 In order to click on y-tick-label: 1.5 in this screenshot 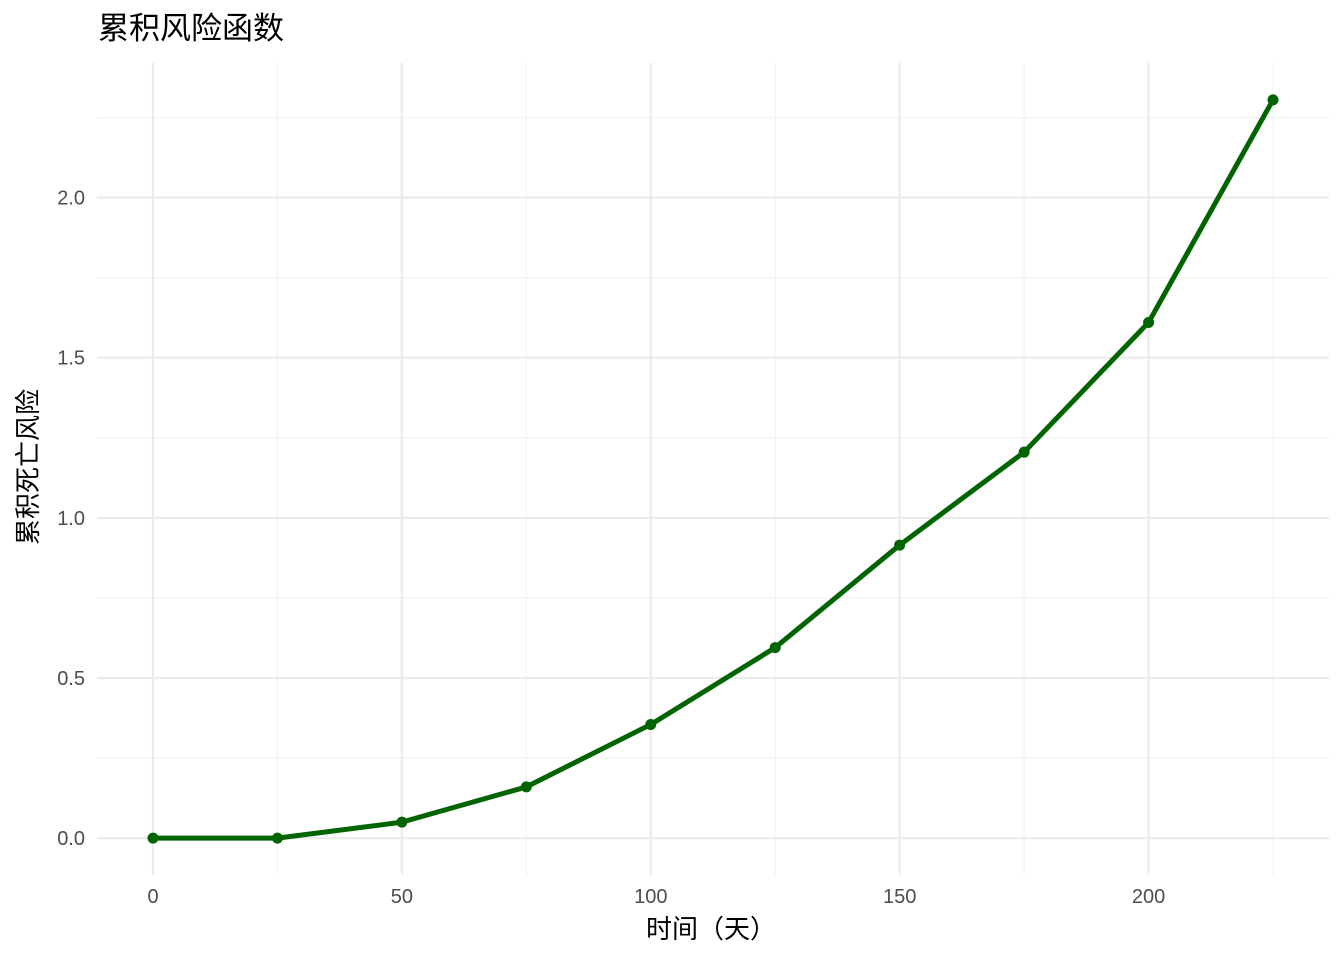, I will do `click(71, 359)`.